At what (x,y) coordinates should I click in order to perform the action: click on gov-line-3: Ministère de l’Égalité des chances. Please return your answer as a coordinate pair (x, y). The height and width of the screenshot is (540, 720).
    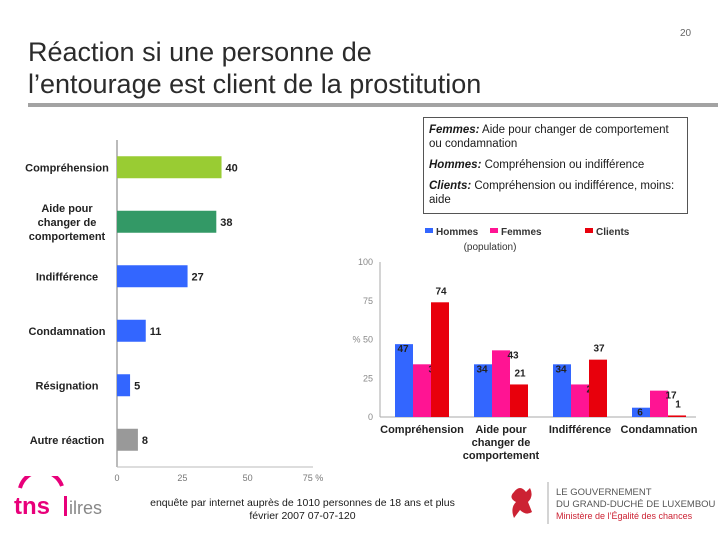
    Looking at the image, I should click on (624, 516).